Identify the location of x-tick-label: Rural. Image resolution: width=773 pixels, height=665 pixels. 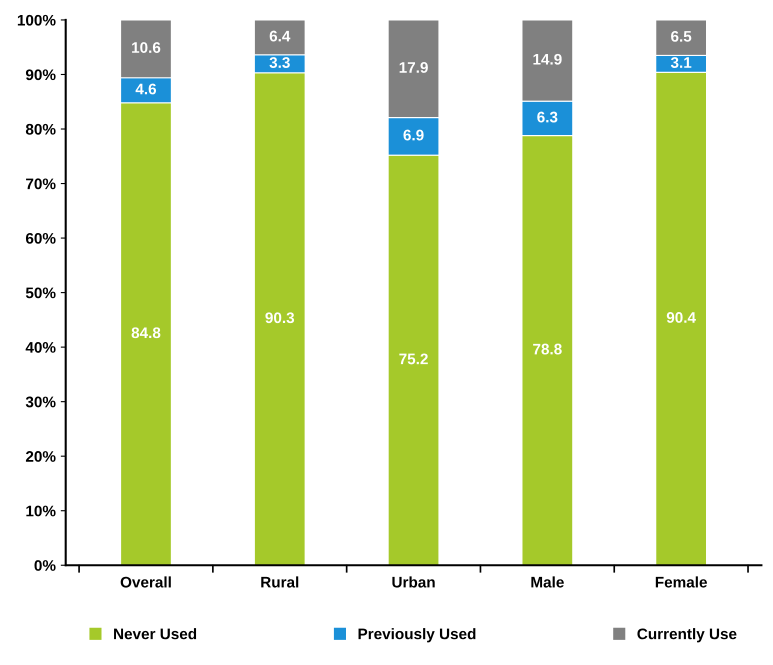
(279, 582).